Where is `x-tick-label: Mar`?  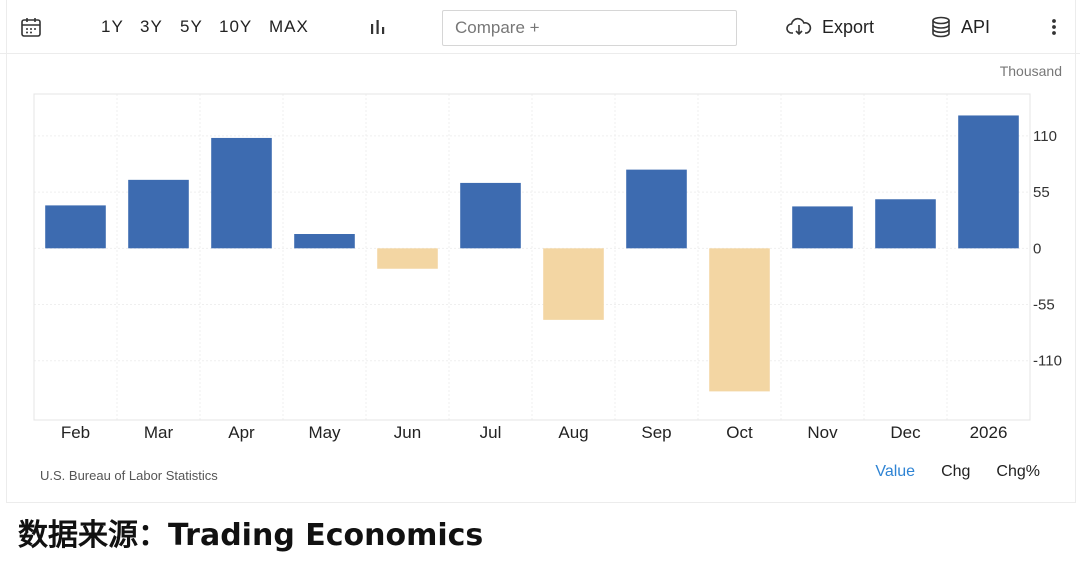
x-tick-label: Mar is located at coordinates (159, 432).